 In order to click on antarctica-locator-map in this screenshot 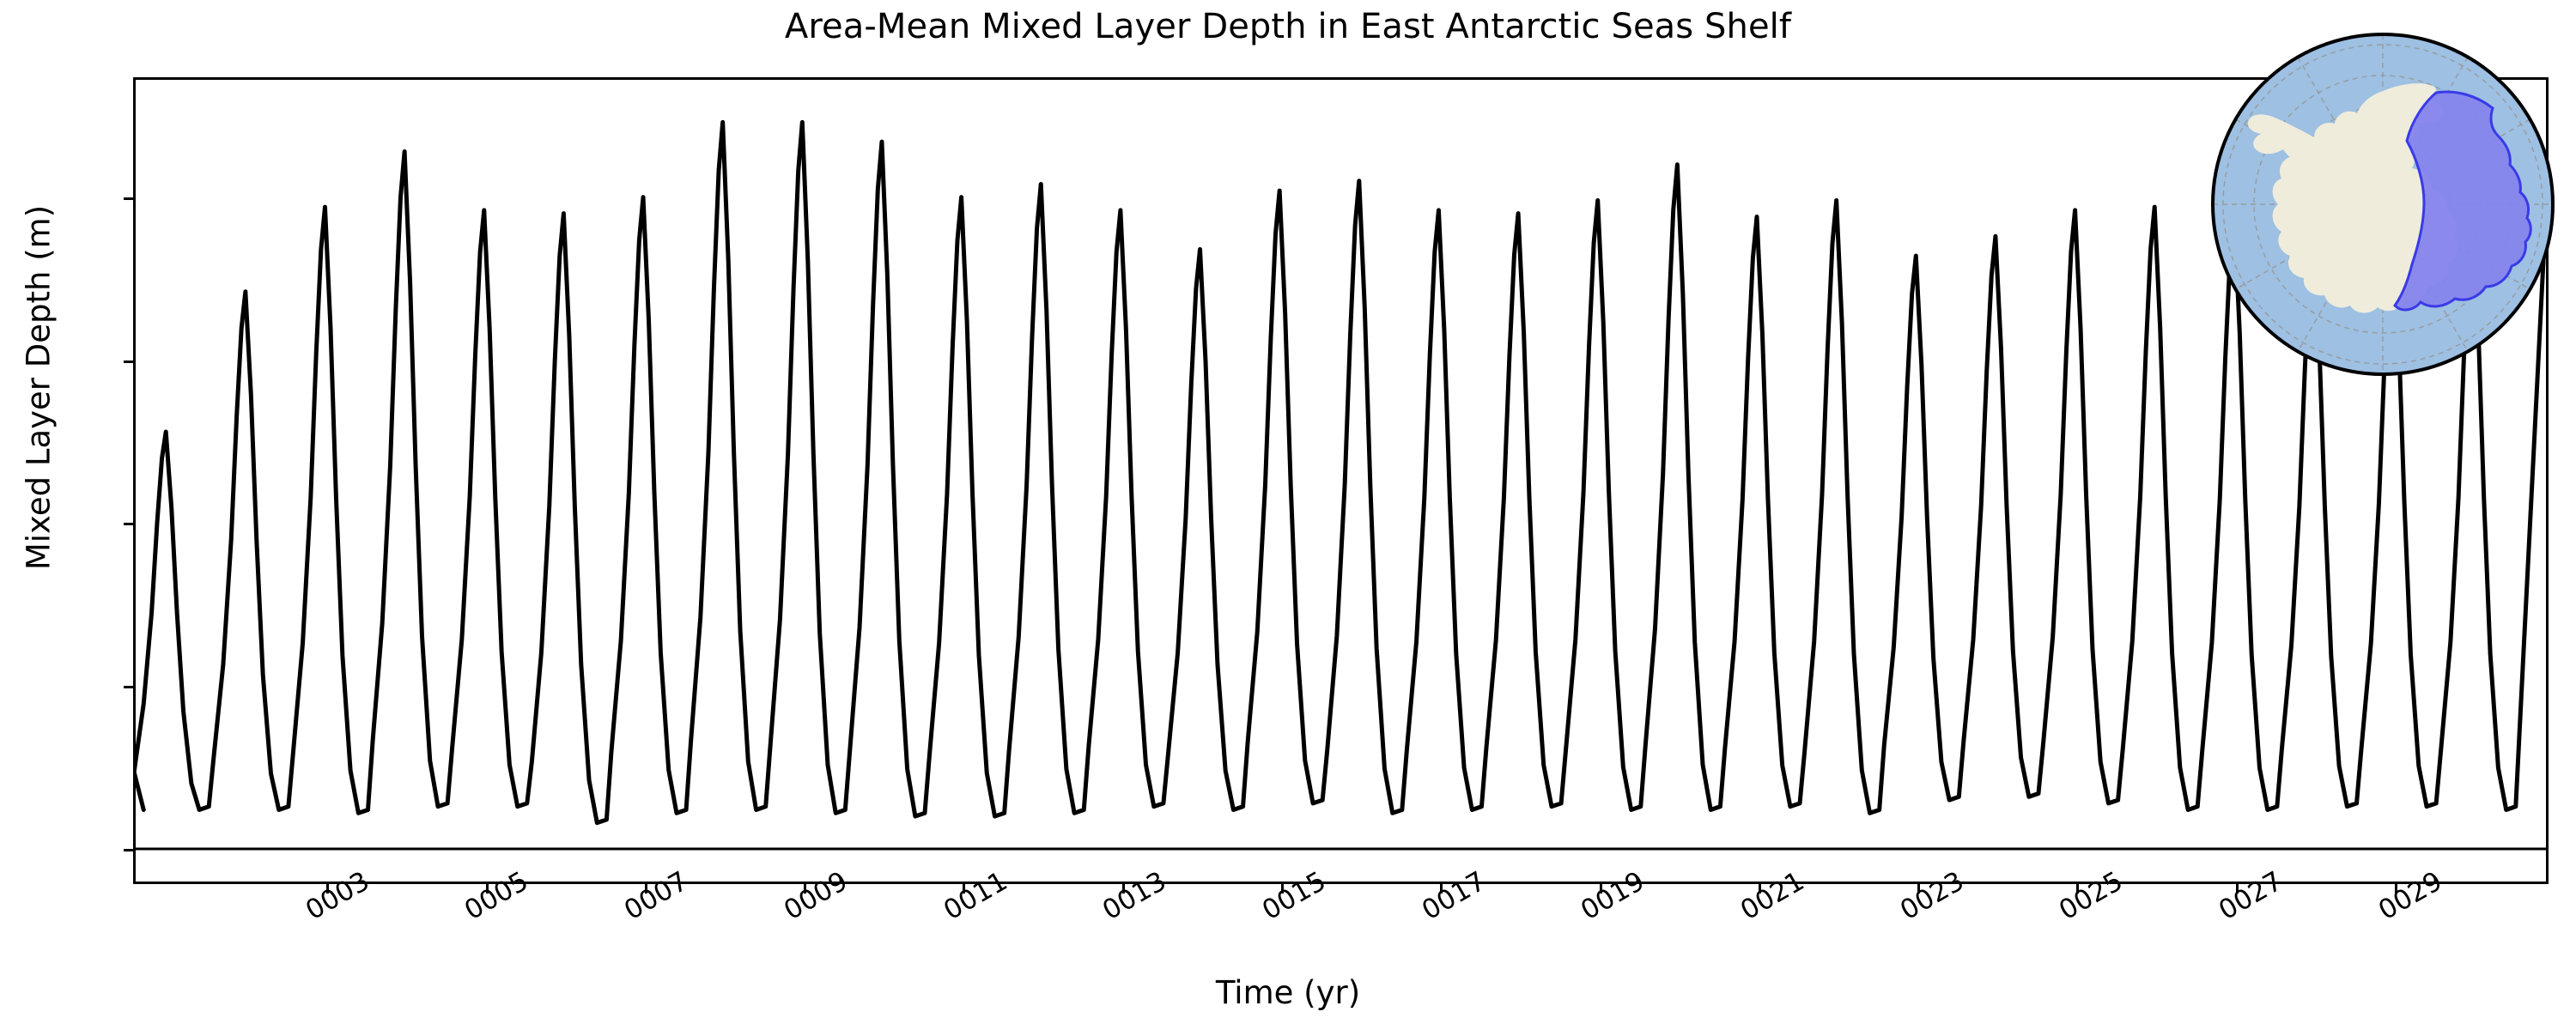, I will do `click(2383, 204)`.